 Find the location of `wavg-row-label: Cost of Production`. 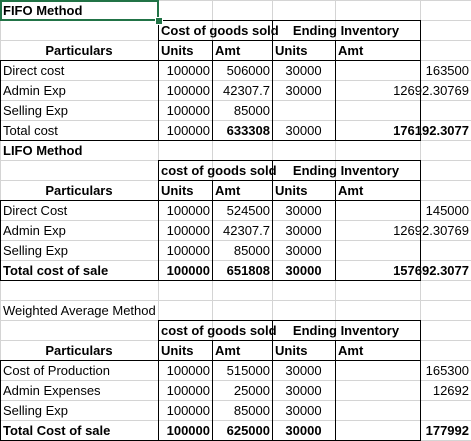

wavg-row-label: Cost of Production is located at coordinates (56, 370).